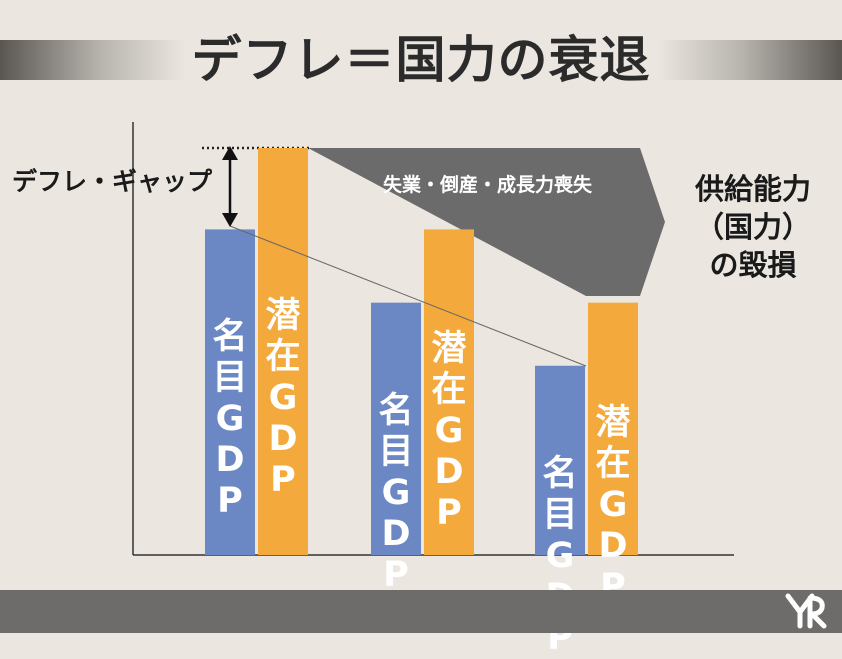 This screenshot has width=842, height=659. What do you see at coordinates (230, 186) in the screenshot?
I see `gap-double-arrow` at bounding box center [230, 186].